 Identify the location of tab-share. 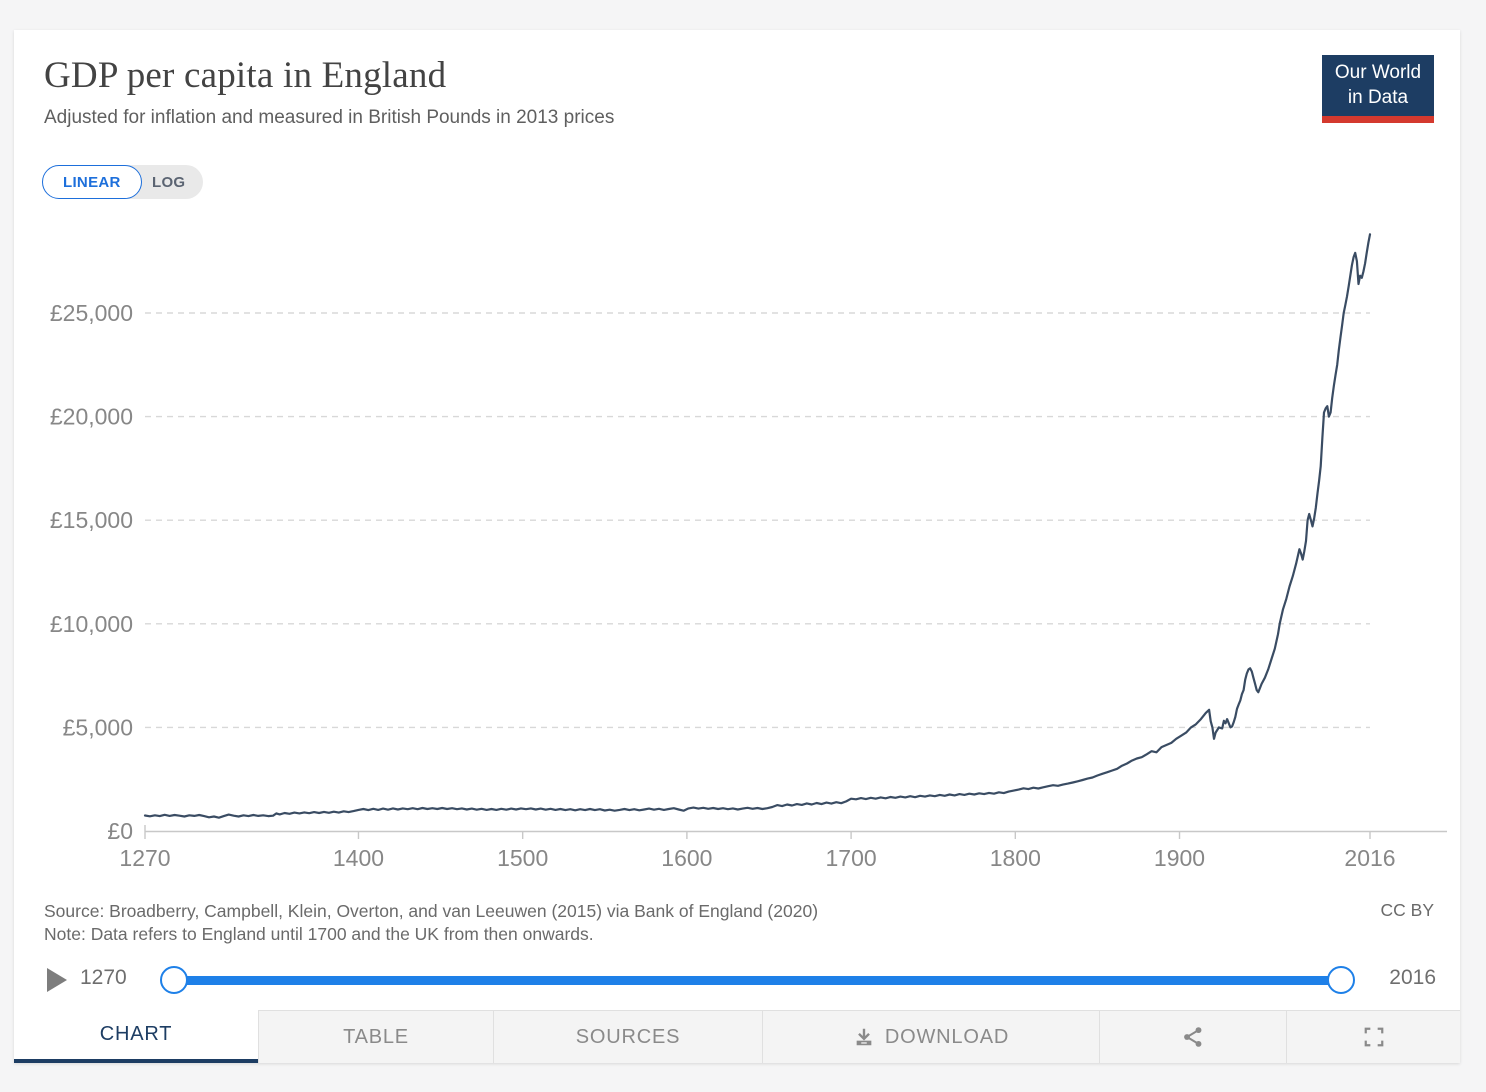
(1192, 1036).